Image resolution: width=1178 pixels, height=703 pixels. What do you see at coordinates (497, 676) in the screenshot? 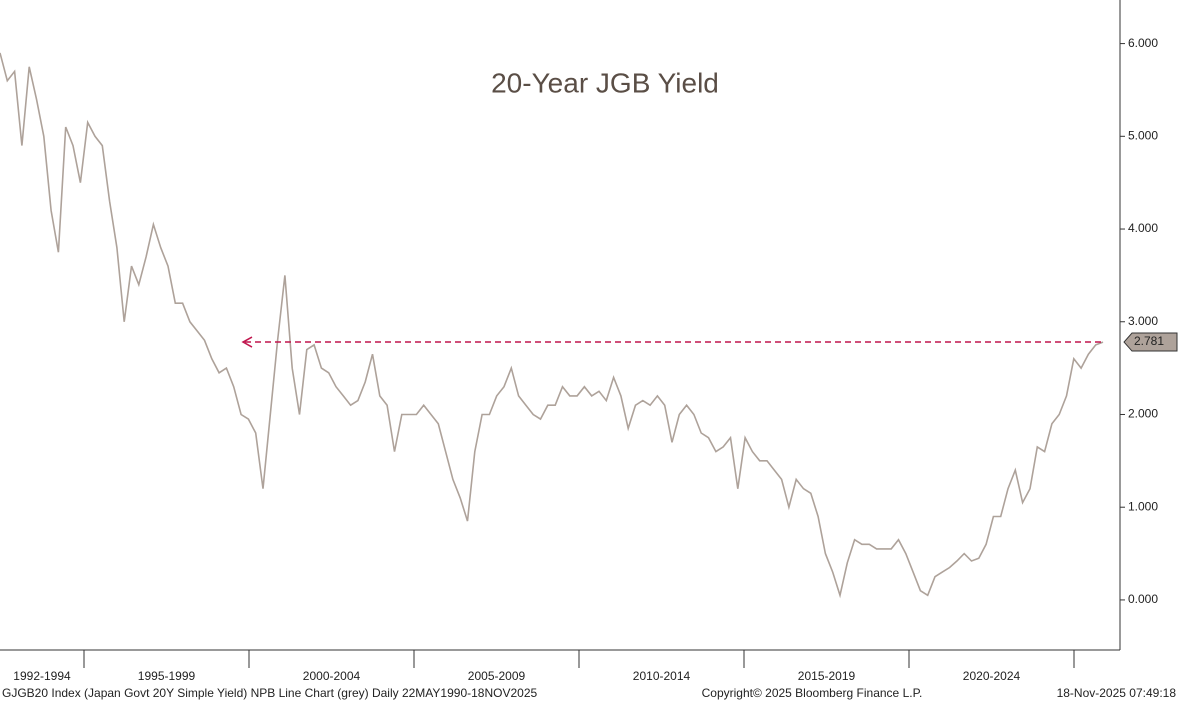
I see `x-tick-label: 2005-2009` at bounding box center [497, 676].